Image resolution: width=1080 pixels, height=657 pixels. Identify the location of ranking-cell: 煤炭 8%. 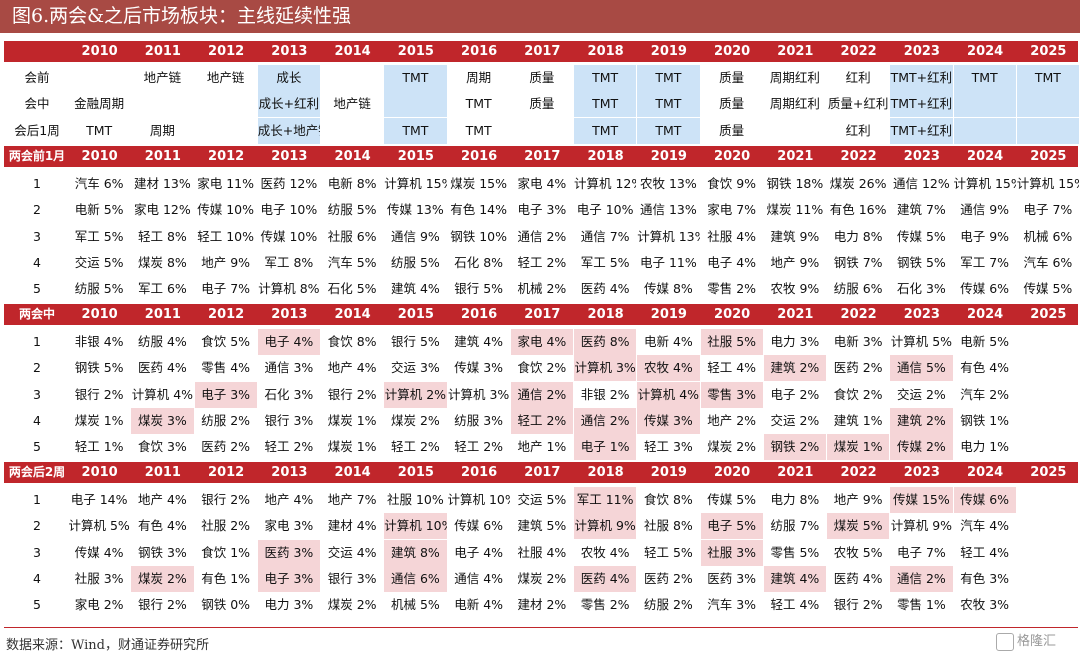
(162, 262).